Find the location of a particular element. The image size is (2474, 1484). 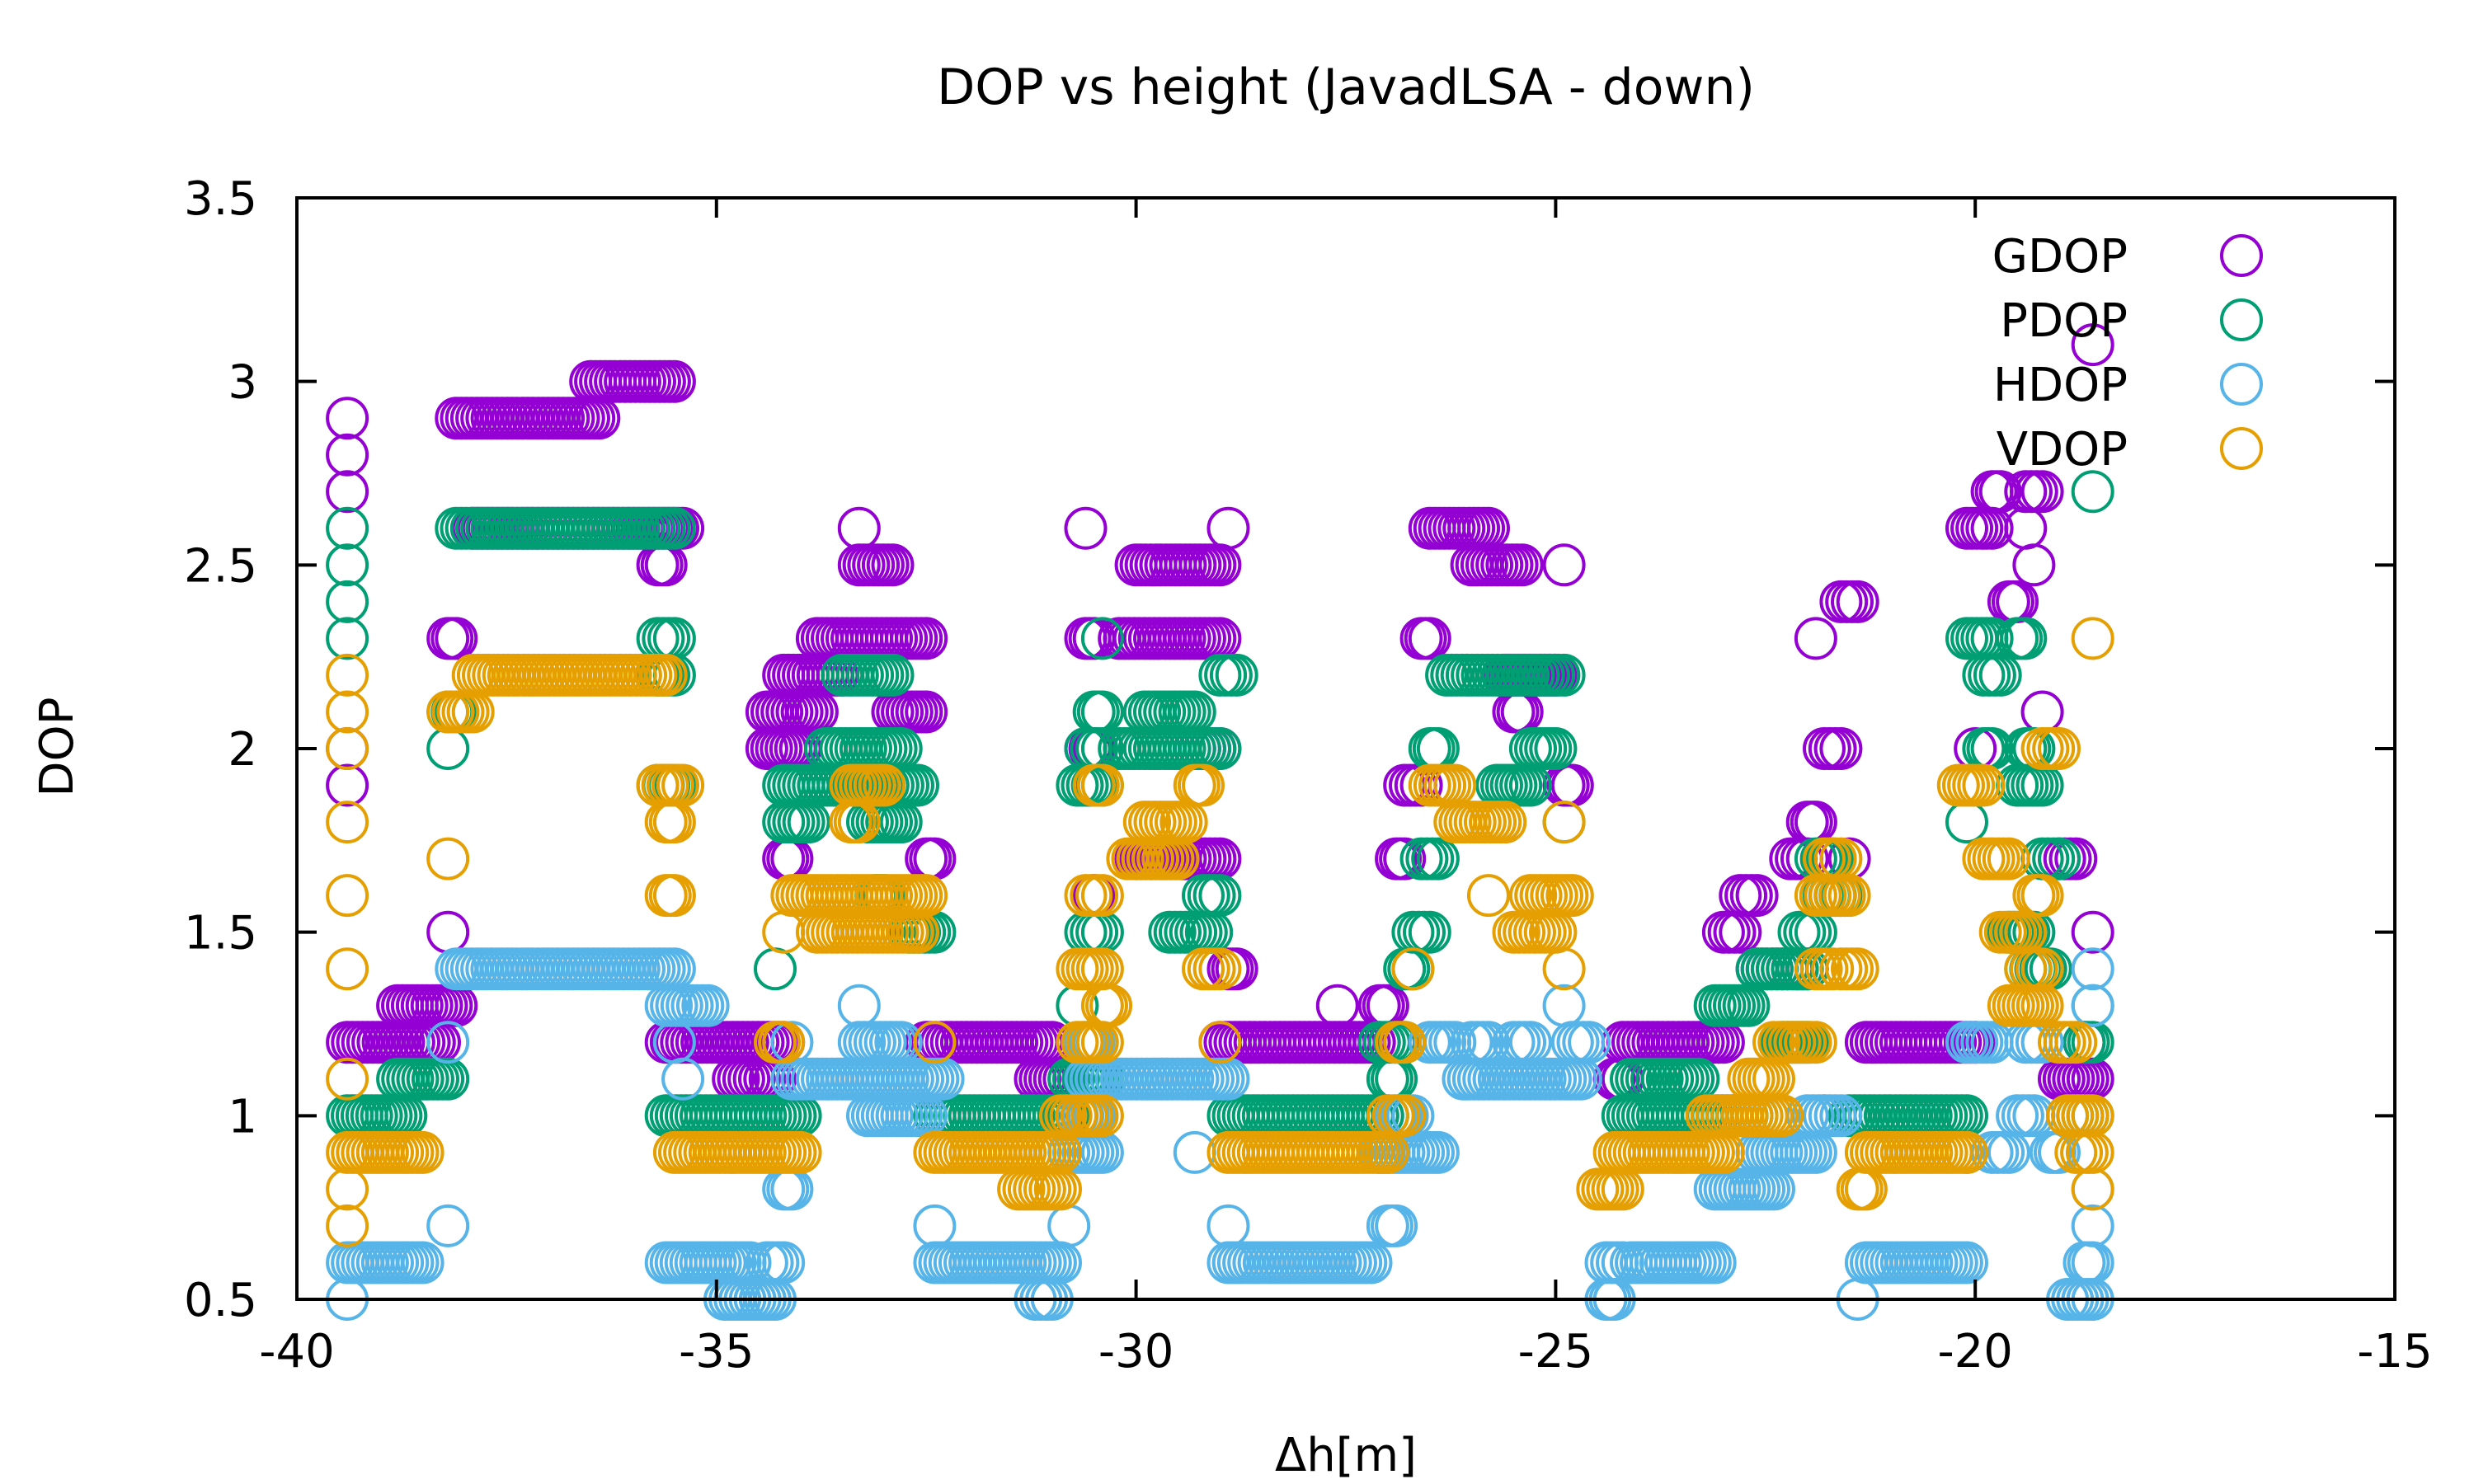

y-axis-label: DOP is located at coordinates (57, 747).